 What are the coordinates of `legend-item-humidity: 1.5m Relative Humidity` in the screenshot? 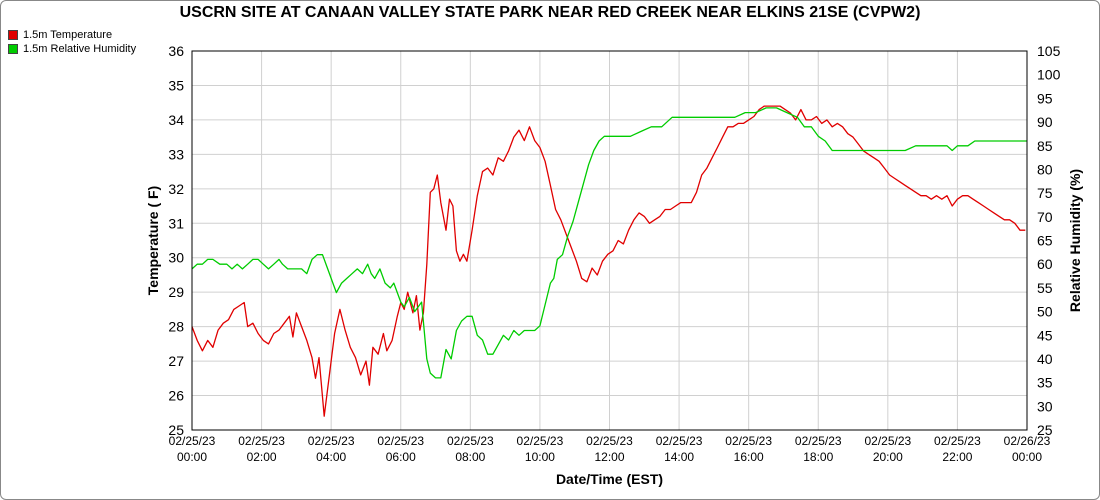 It's located at (72, 49).